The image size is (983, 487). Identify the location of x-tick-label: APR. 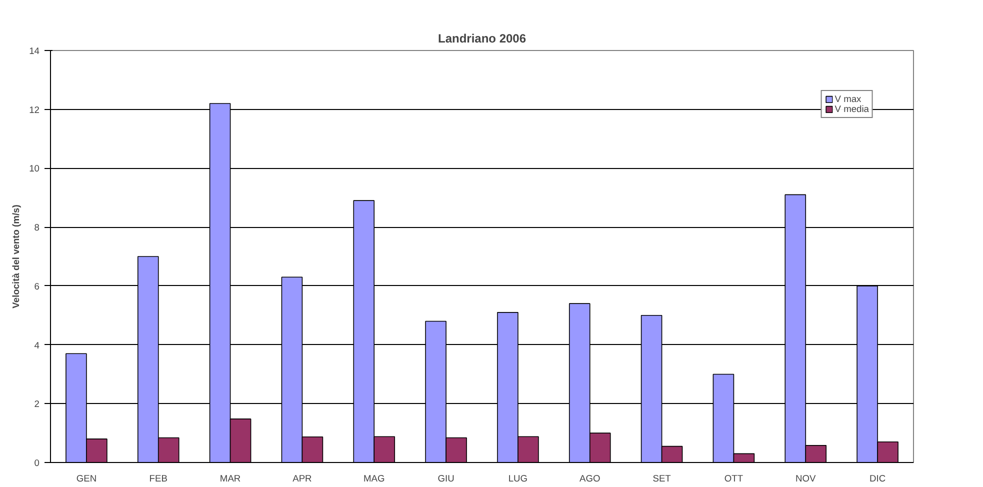
(302, 479).